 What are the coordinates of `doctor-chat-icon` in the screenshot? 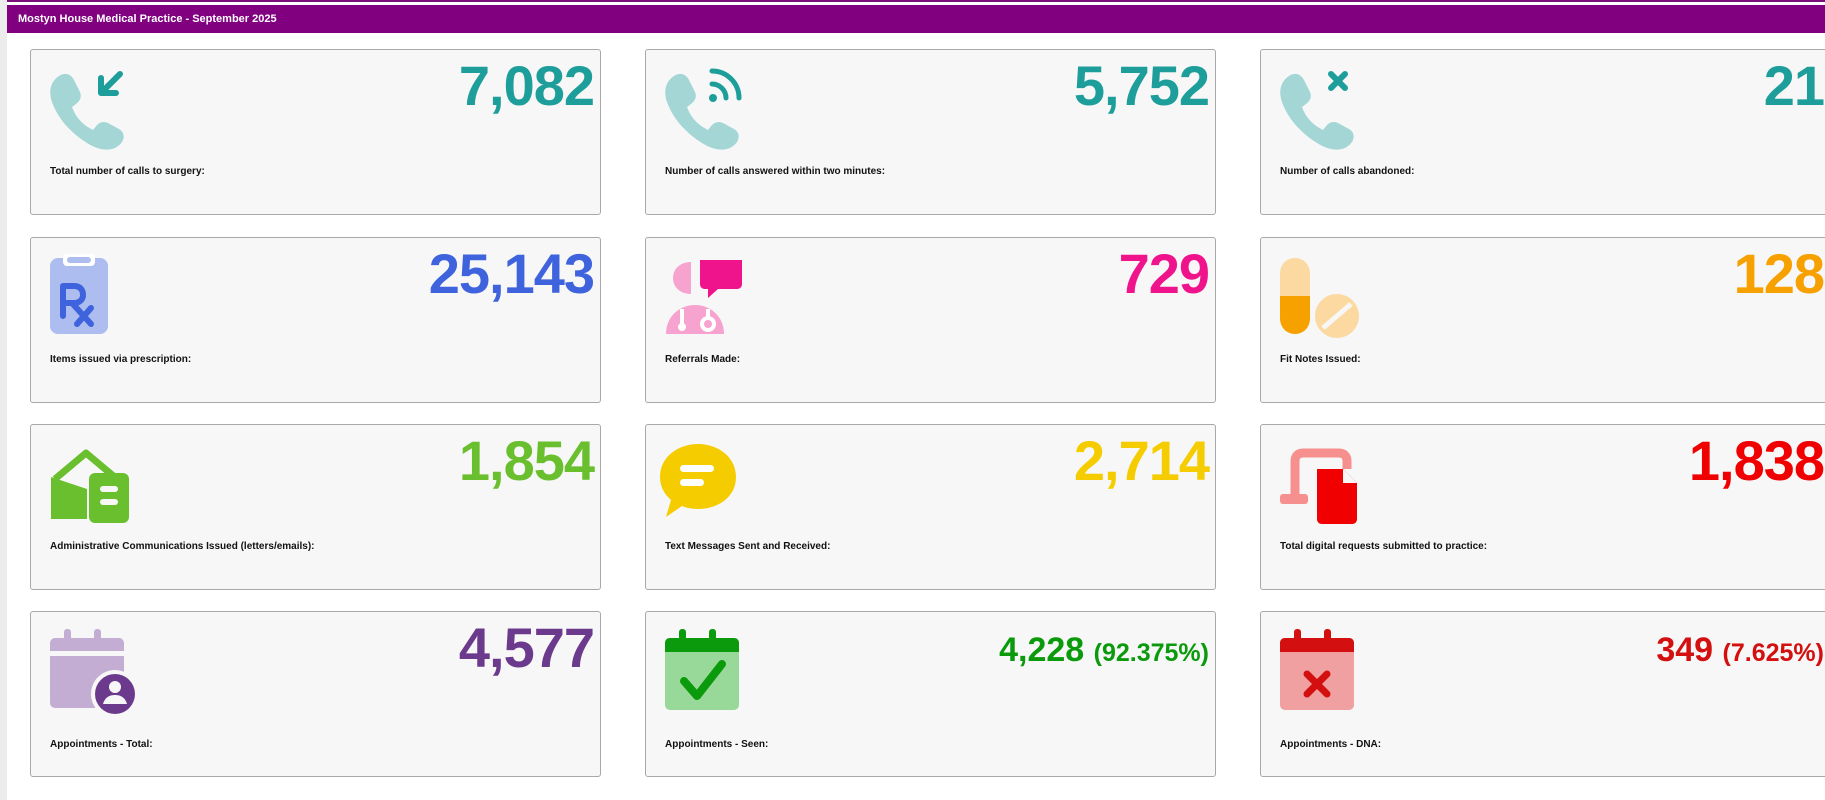 It's located at (705, 297).